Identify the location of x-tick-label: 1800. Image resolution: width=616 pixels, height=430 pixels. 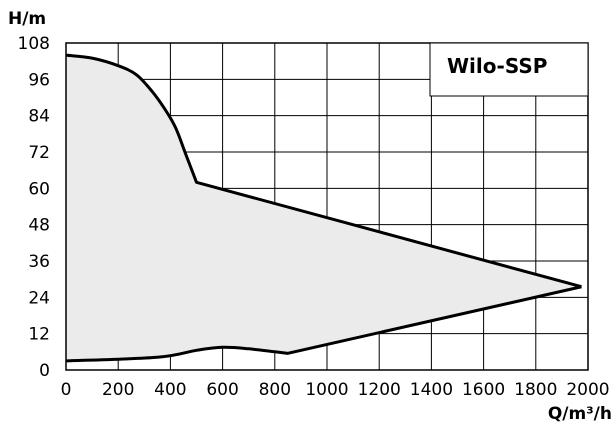
(535, 390).